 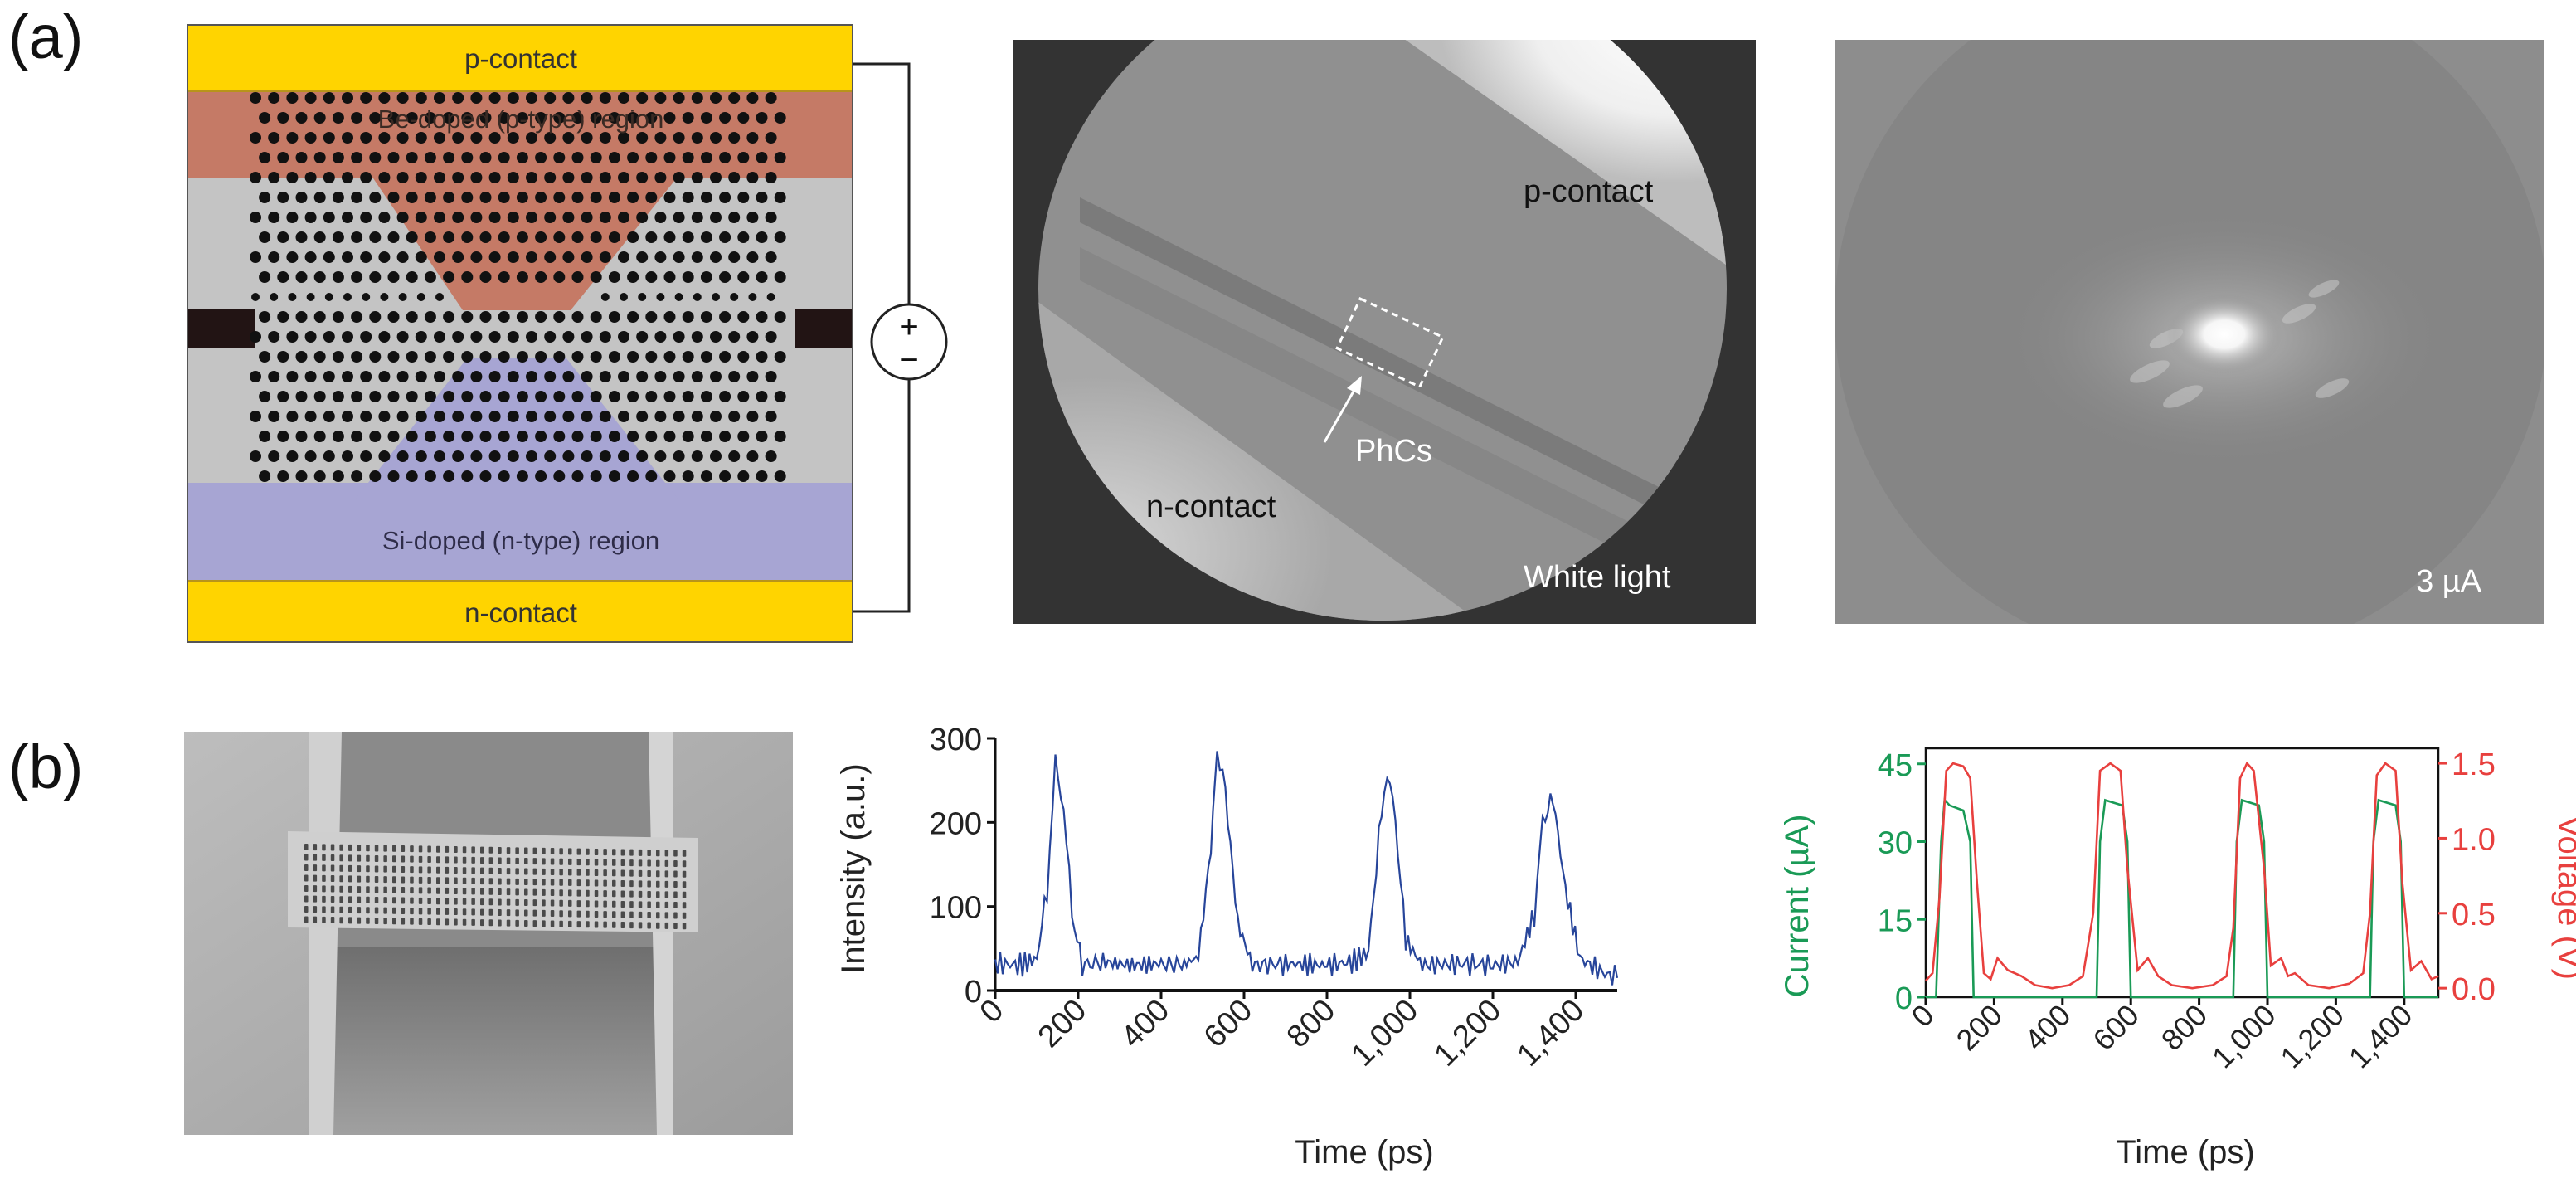 I want to click on current-y-tick-label: 30, so click(x=1896, y=843).